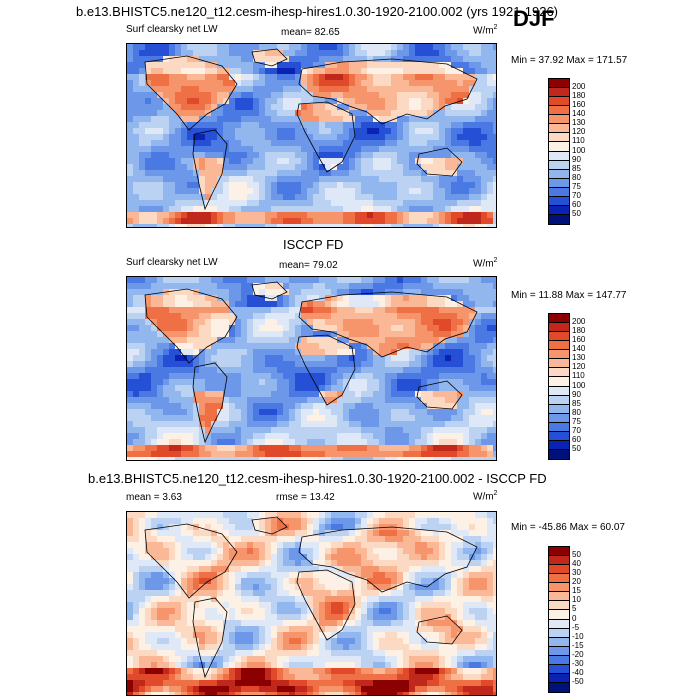 The height and width of the screenshot is (700, 700). Describe the element at coordinates (485, 496) in the screenshot. I see `panel3-units: W/m2` at that location.